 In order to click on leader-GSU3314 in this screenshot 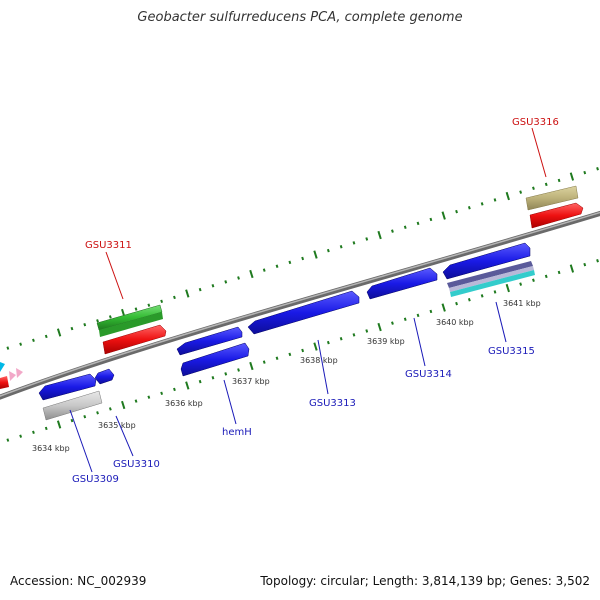, I will do `click(419, 342)`.